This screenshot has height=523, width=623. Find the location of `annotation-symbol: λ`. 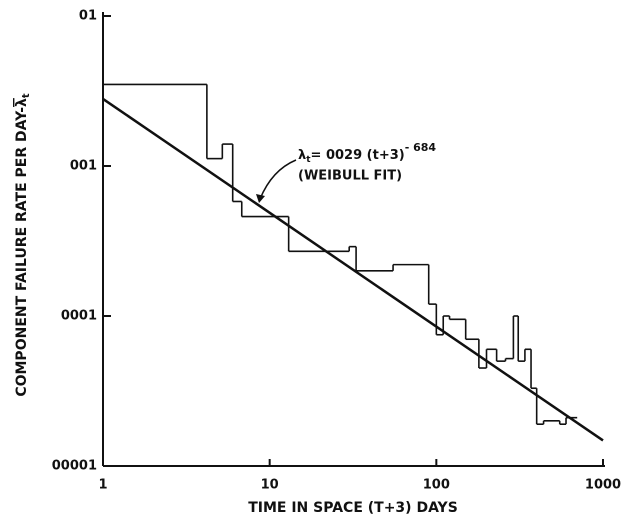

annotation-symbol: λ is located at coordinates (302, 155).